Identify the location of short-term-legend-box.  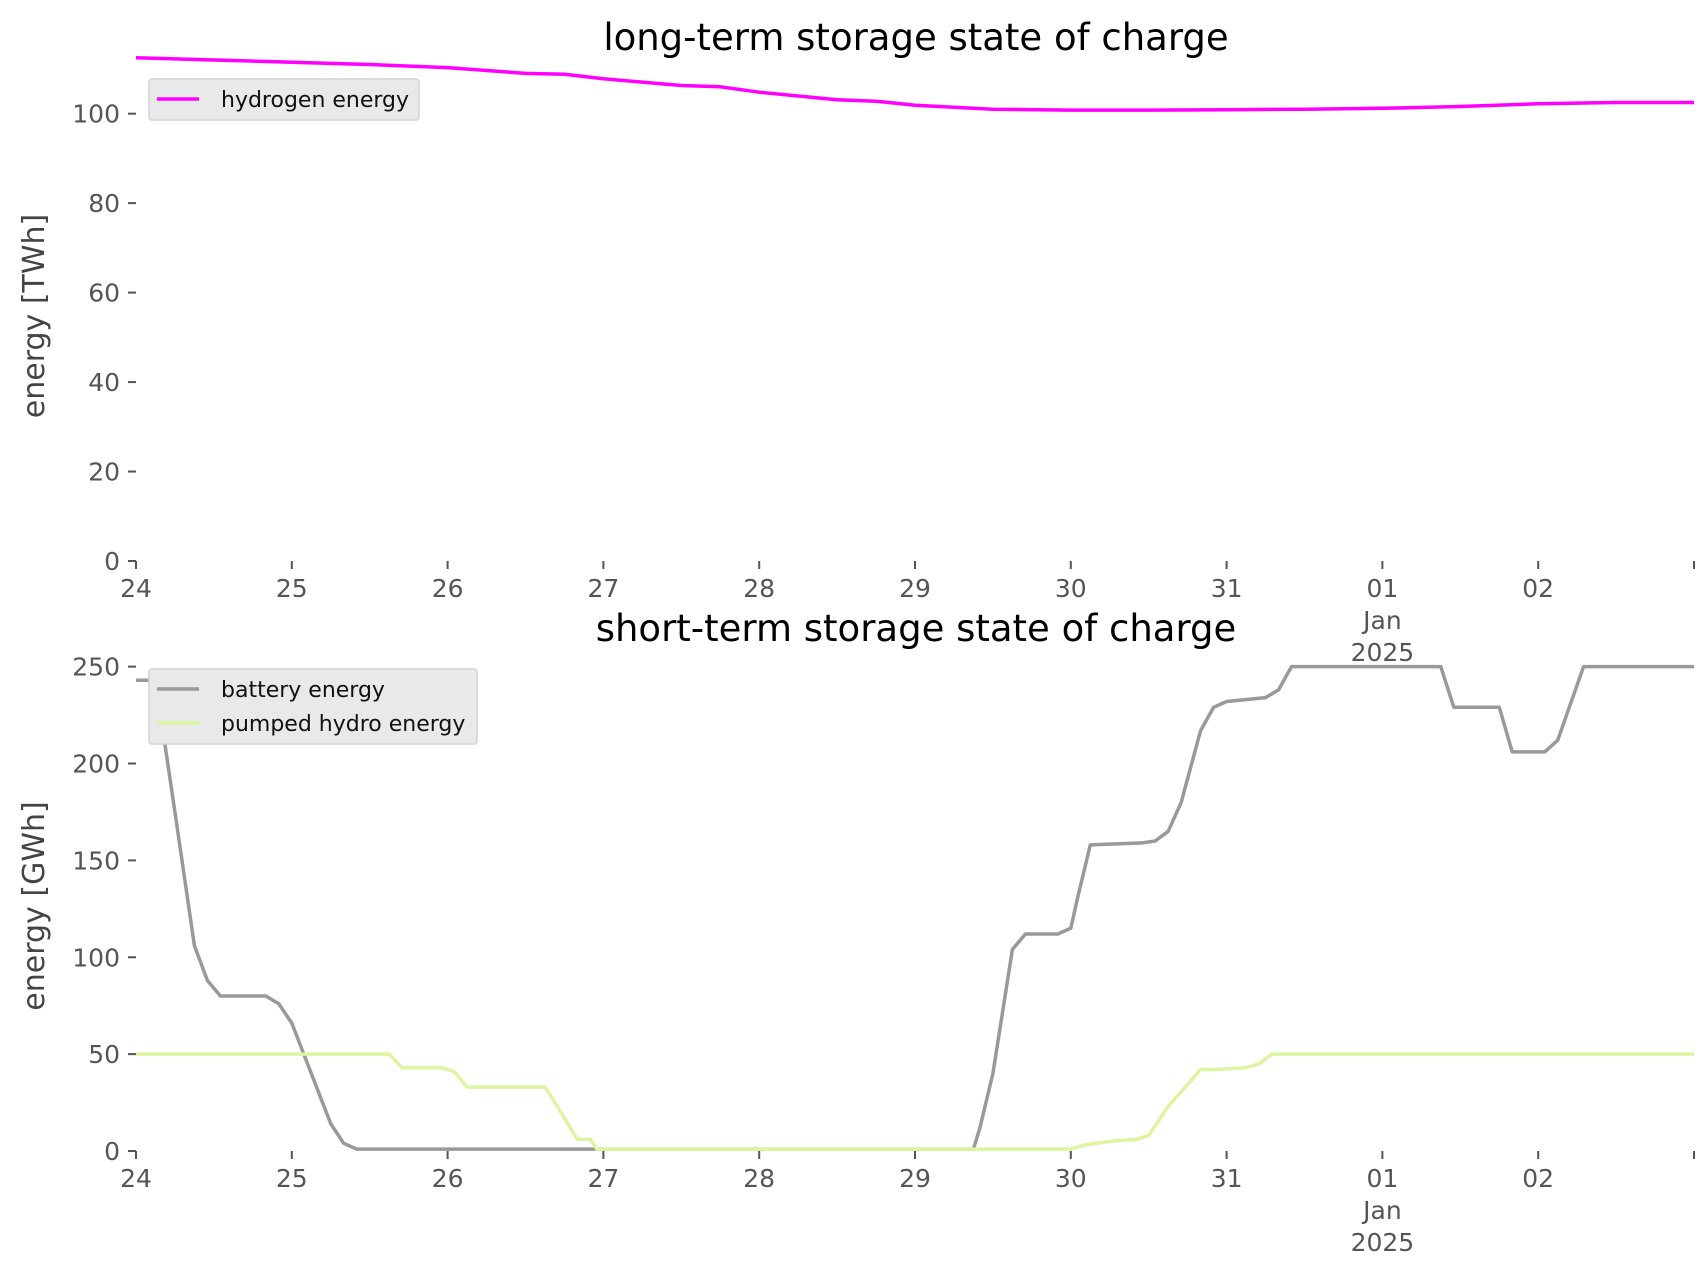
(313, 706).